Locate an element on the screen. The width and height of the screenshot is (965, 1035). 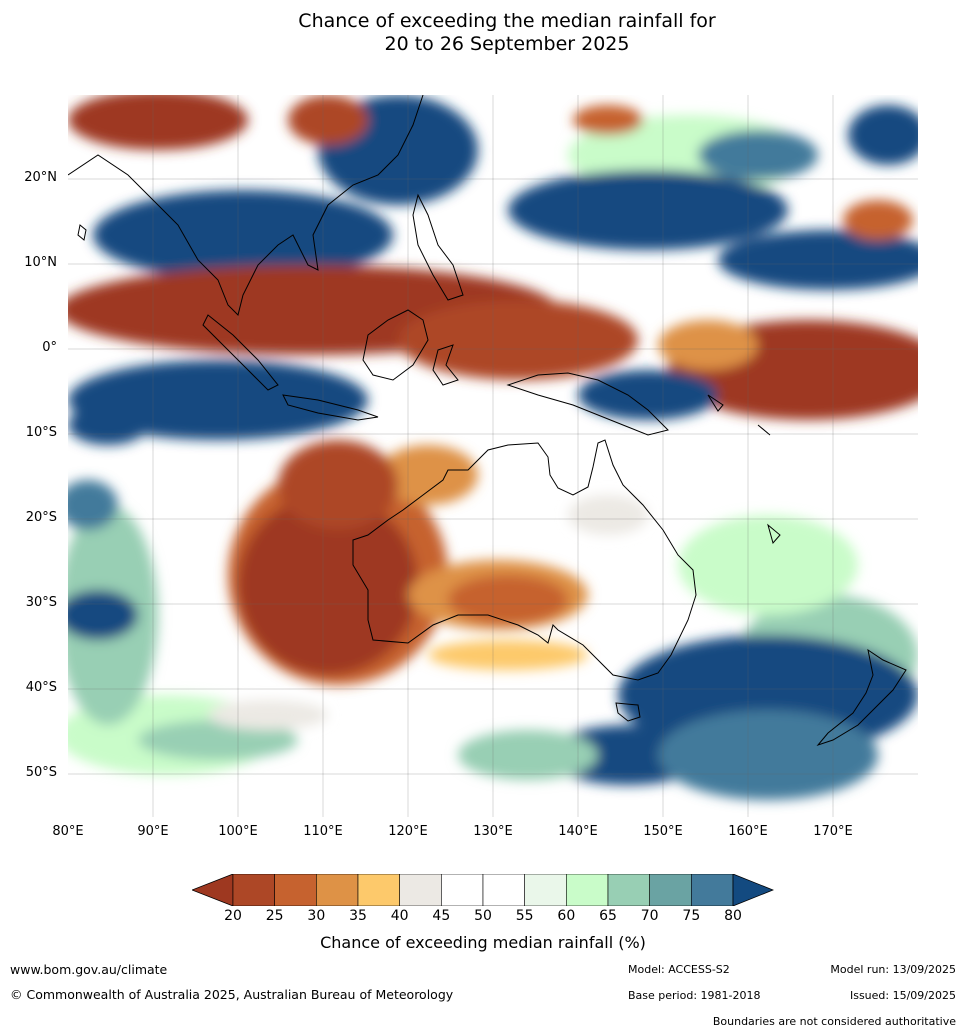
model-run-date: Model run: 13/09/2025 is located at coordinates (893, 969).